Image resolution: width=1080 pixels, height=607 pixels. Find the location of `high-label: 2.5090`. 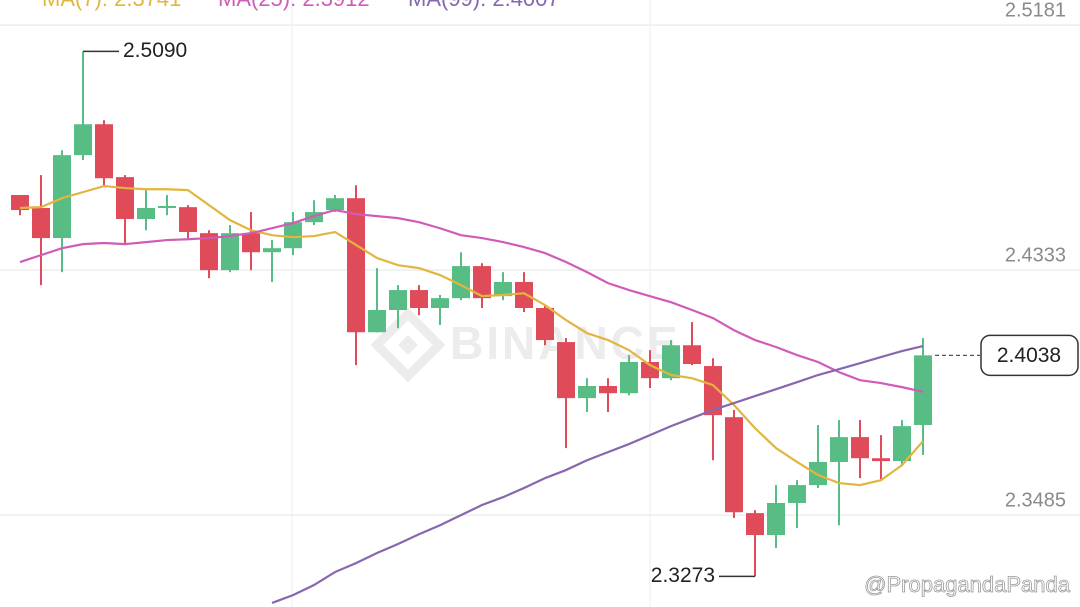

high-label: 2.5090 is located at coordinates (155, 50).